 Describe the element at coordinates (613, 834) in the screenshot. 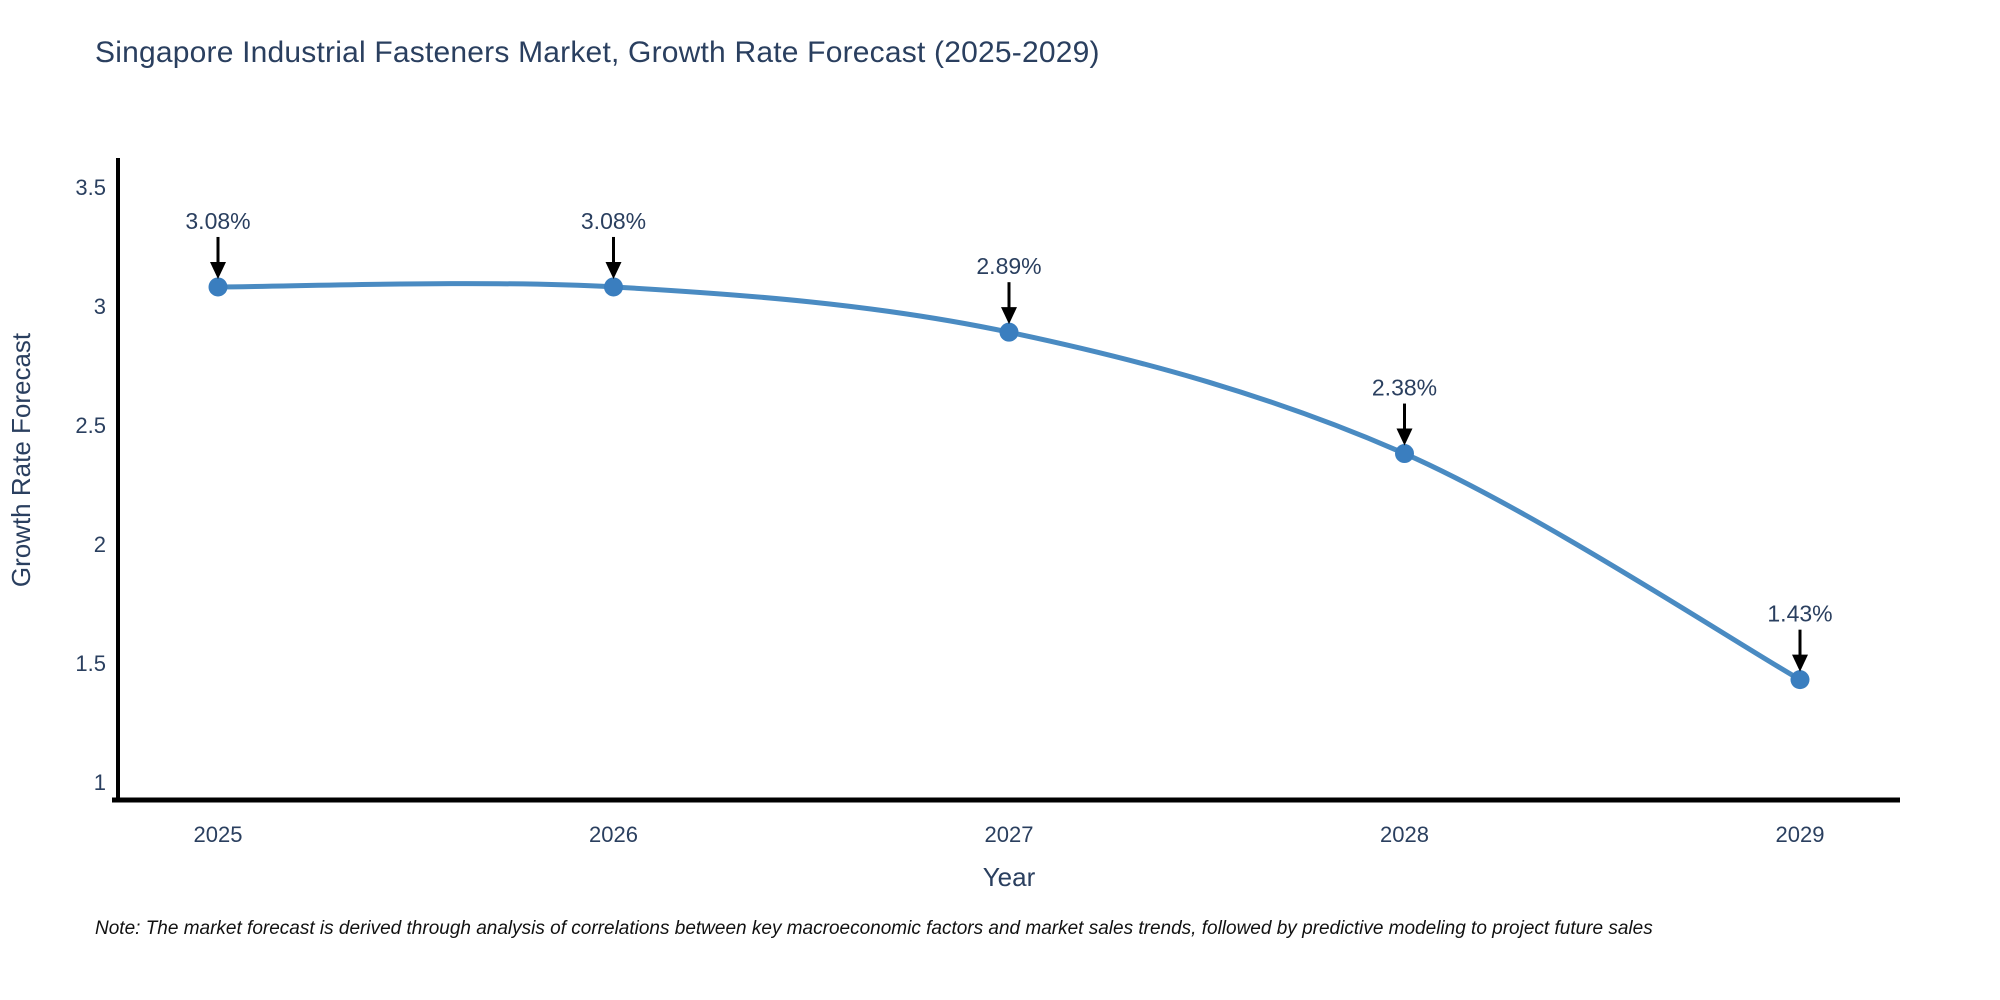

I see `x-tick-label: 2026` at that location.